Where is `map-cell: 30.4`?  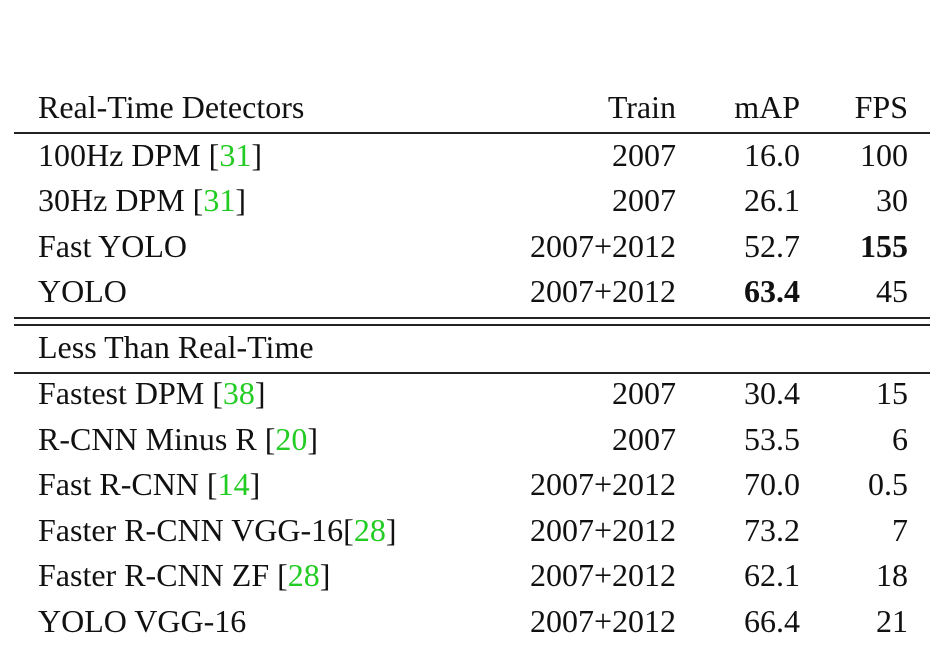
map-cell: 30.4 is located at coordinates (772, 393).